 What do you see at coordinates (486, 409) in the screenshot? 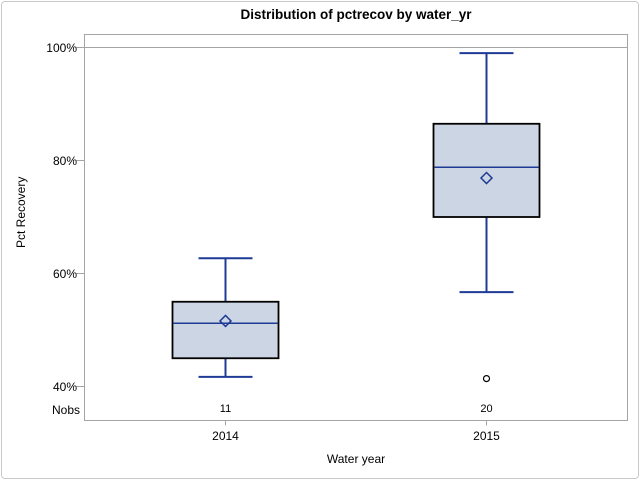
I see `nobs-value: 20` at bounding box center [486, 409].